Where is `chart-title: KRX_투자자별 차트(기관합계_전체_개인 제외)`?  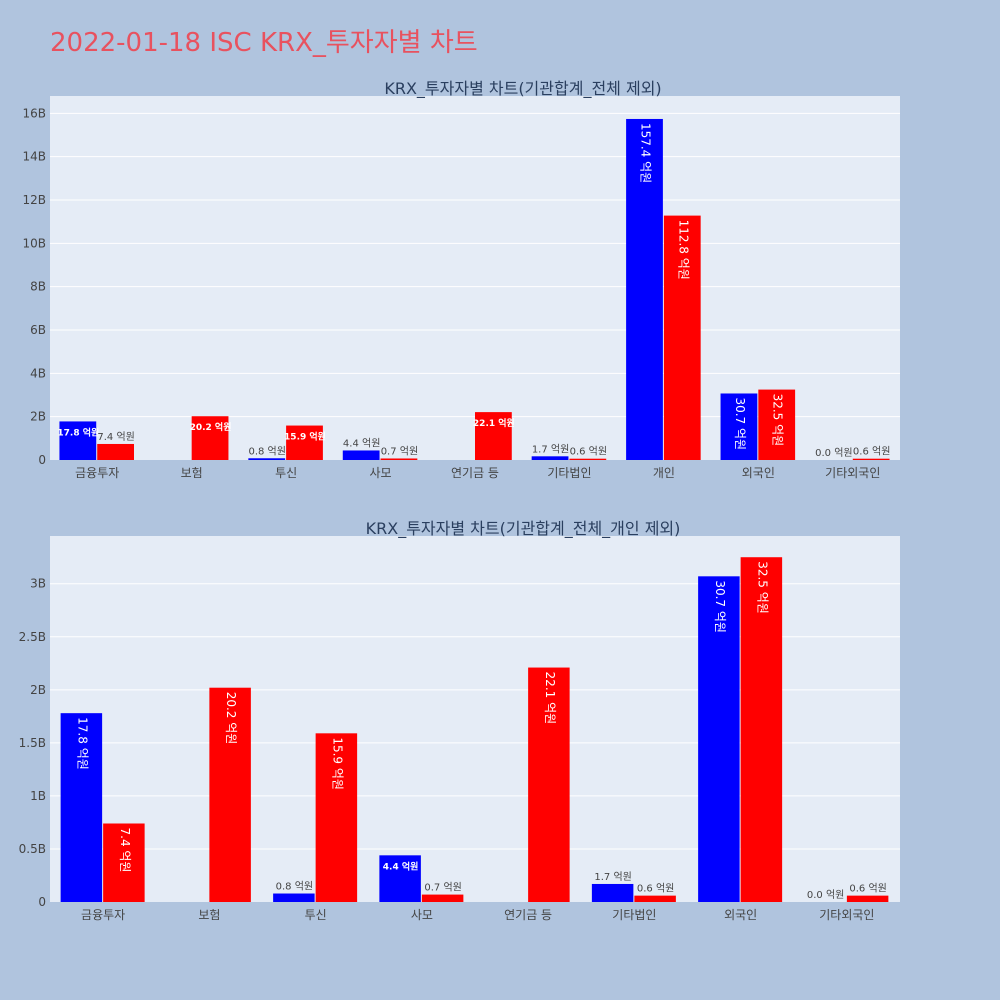
chart-title: KRX_투자자별 차트(기관합계_전체_개인 제외) is located at coordinates (523, 529).